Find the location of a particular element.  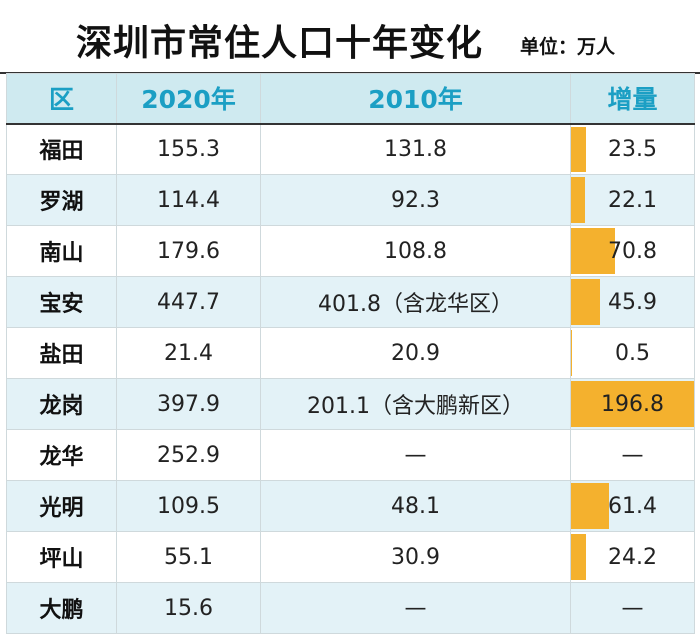

table-header-row: 区 2020年 2010年 增量 is located at coordinates (350, 99).